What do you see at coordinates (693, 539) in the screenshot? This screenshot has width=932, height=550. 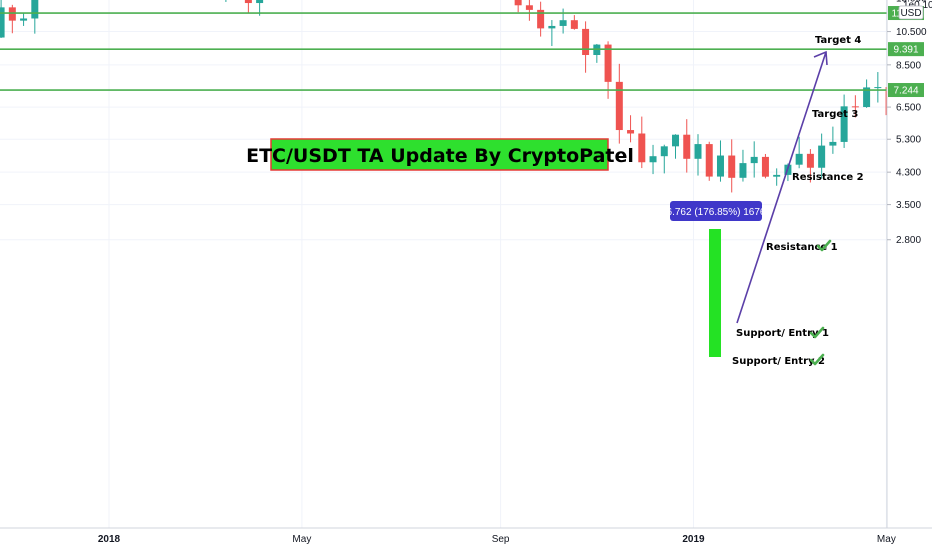 I see `time-tick-label: 2019` at bounding box center [693, 539].